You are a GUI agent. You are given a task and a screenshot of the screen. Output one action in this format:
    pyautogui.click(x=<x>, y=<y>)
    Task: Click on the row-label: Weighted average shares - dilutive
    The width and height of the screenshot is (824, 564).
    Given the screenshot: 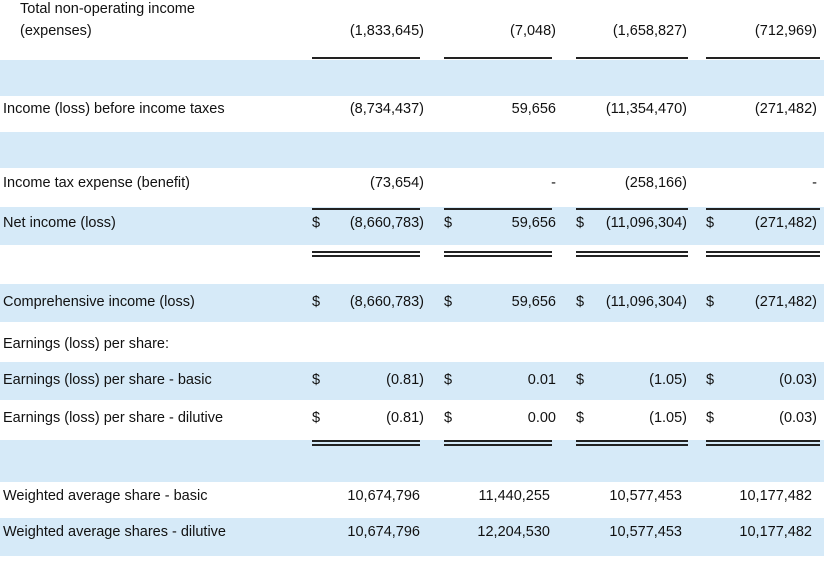 What is the action you would take?
    pyautogui.click(x=114, y=532)
    